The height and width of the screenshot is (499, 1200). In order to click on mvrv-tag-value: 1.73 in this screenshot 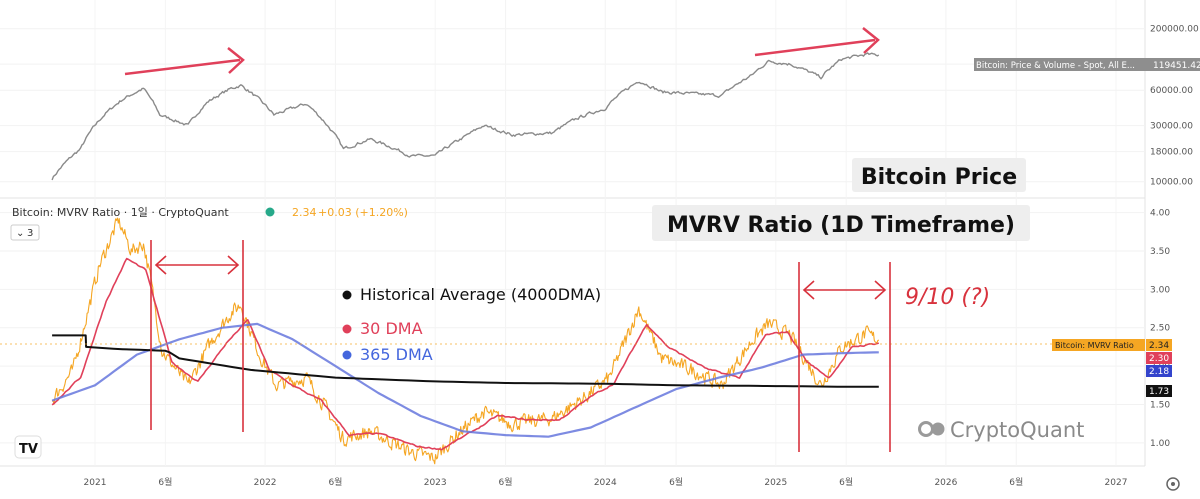, I will do `click(1159, 392)`.